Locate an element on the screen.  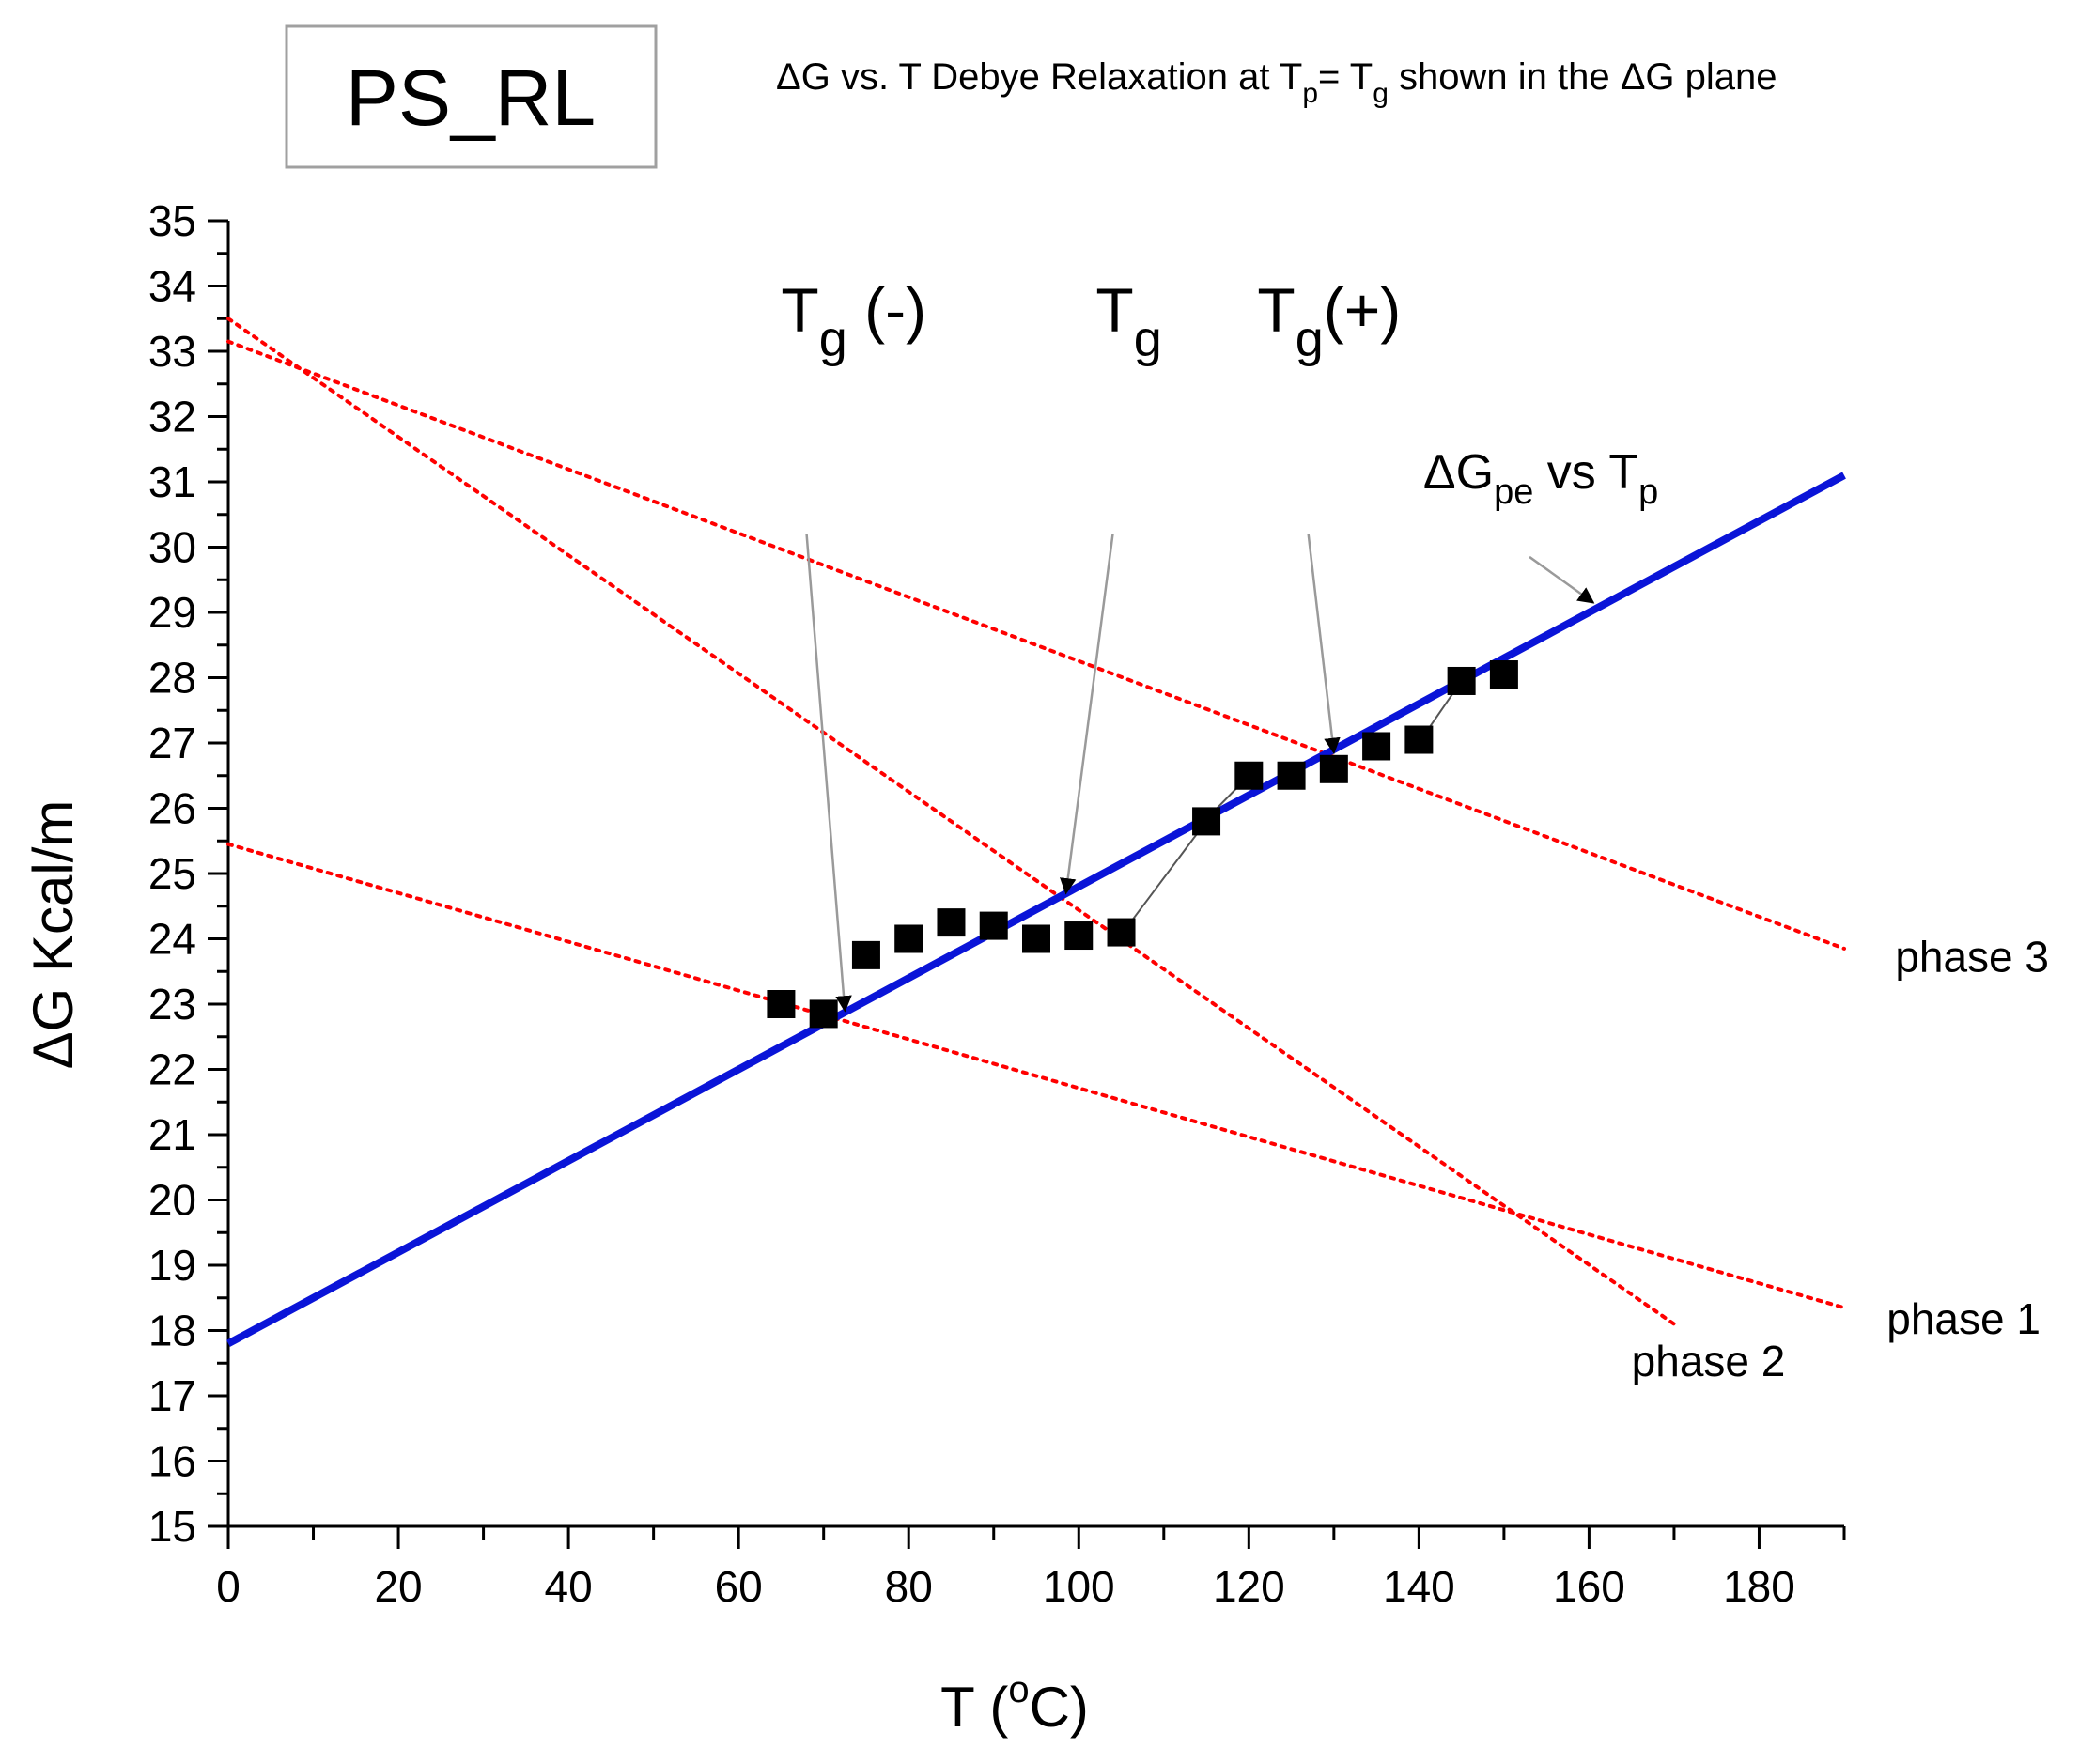
phase-label: phase 3 is located at coordinates (1972, 956).